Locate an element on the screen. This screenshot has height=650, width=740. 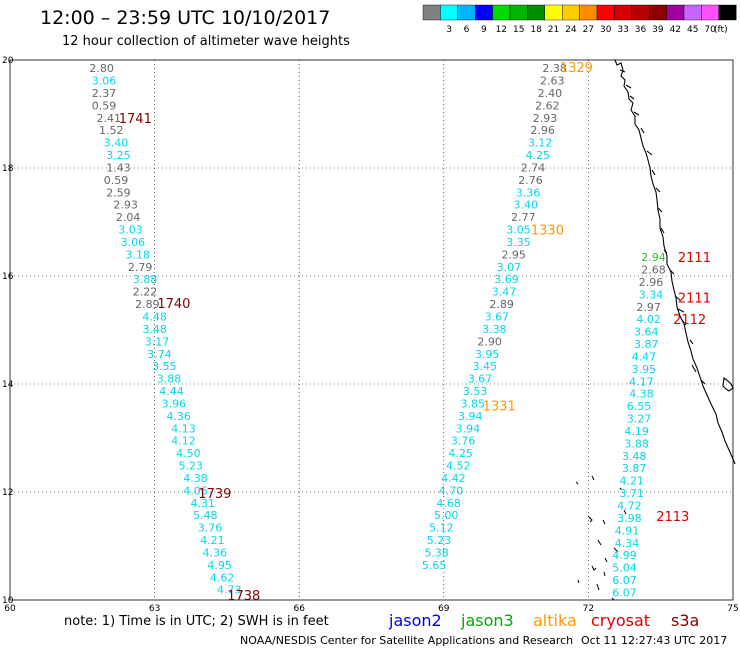
satellite-legend-cryosat: cryosat is located at coordinates (620, 620).